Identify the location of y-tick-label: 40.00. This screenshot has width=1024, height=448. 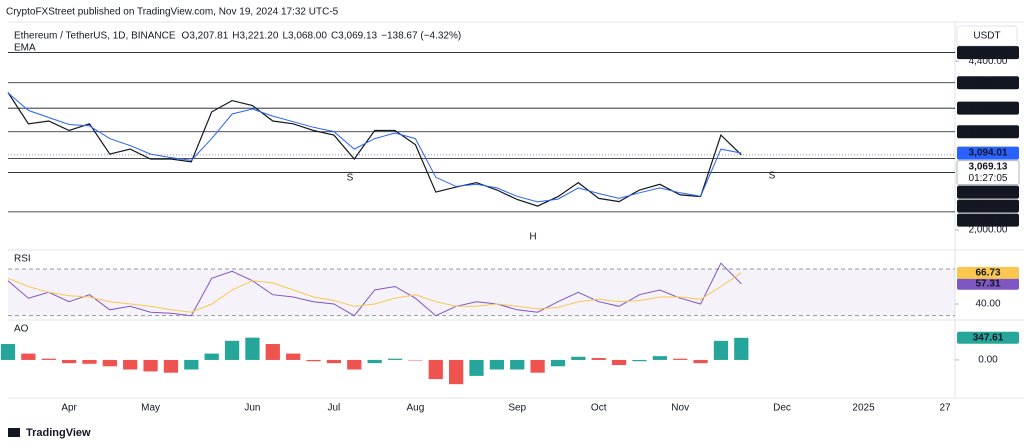
(987, 304).